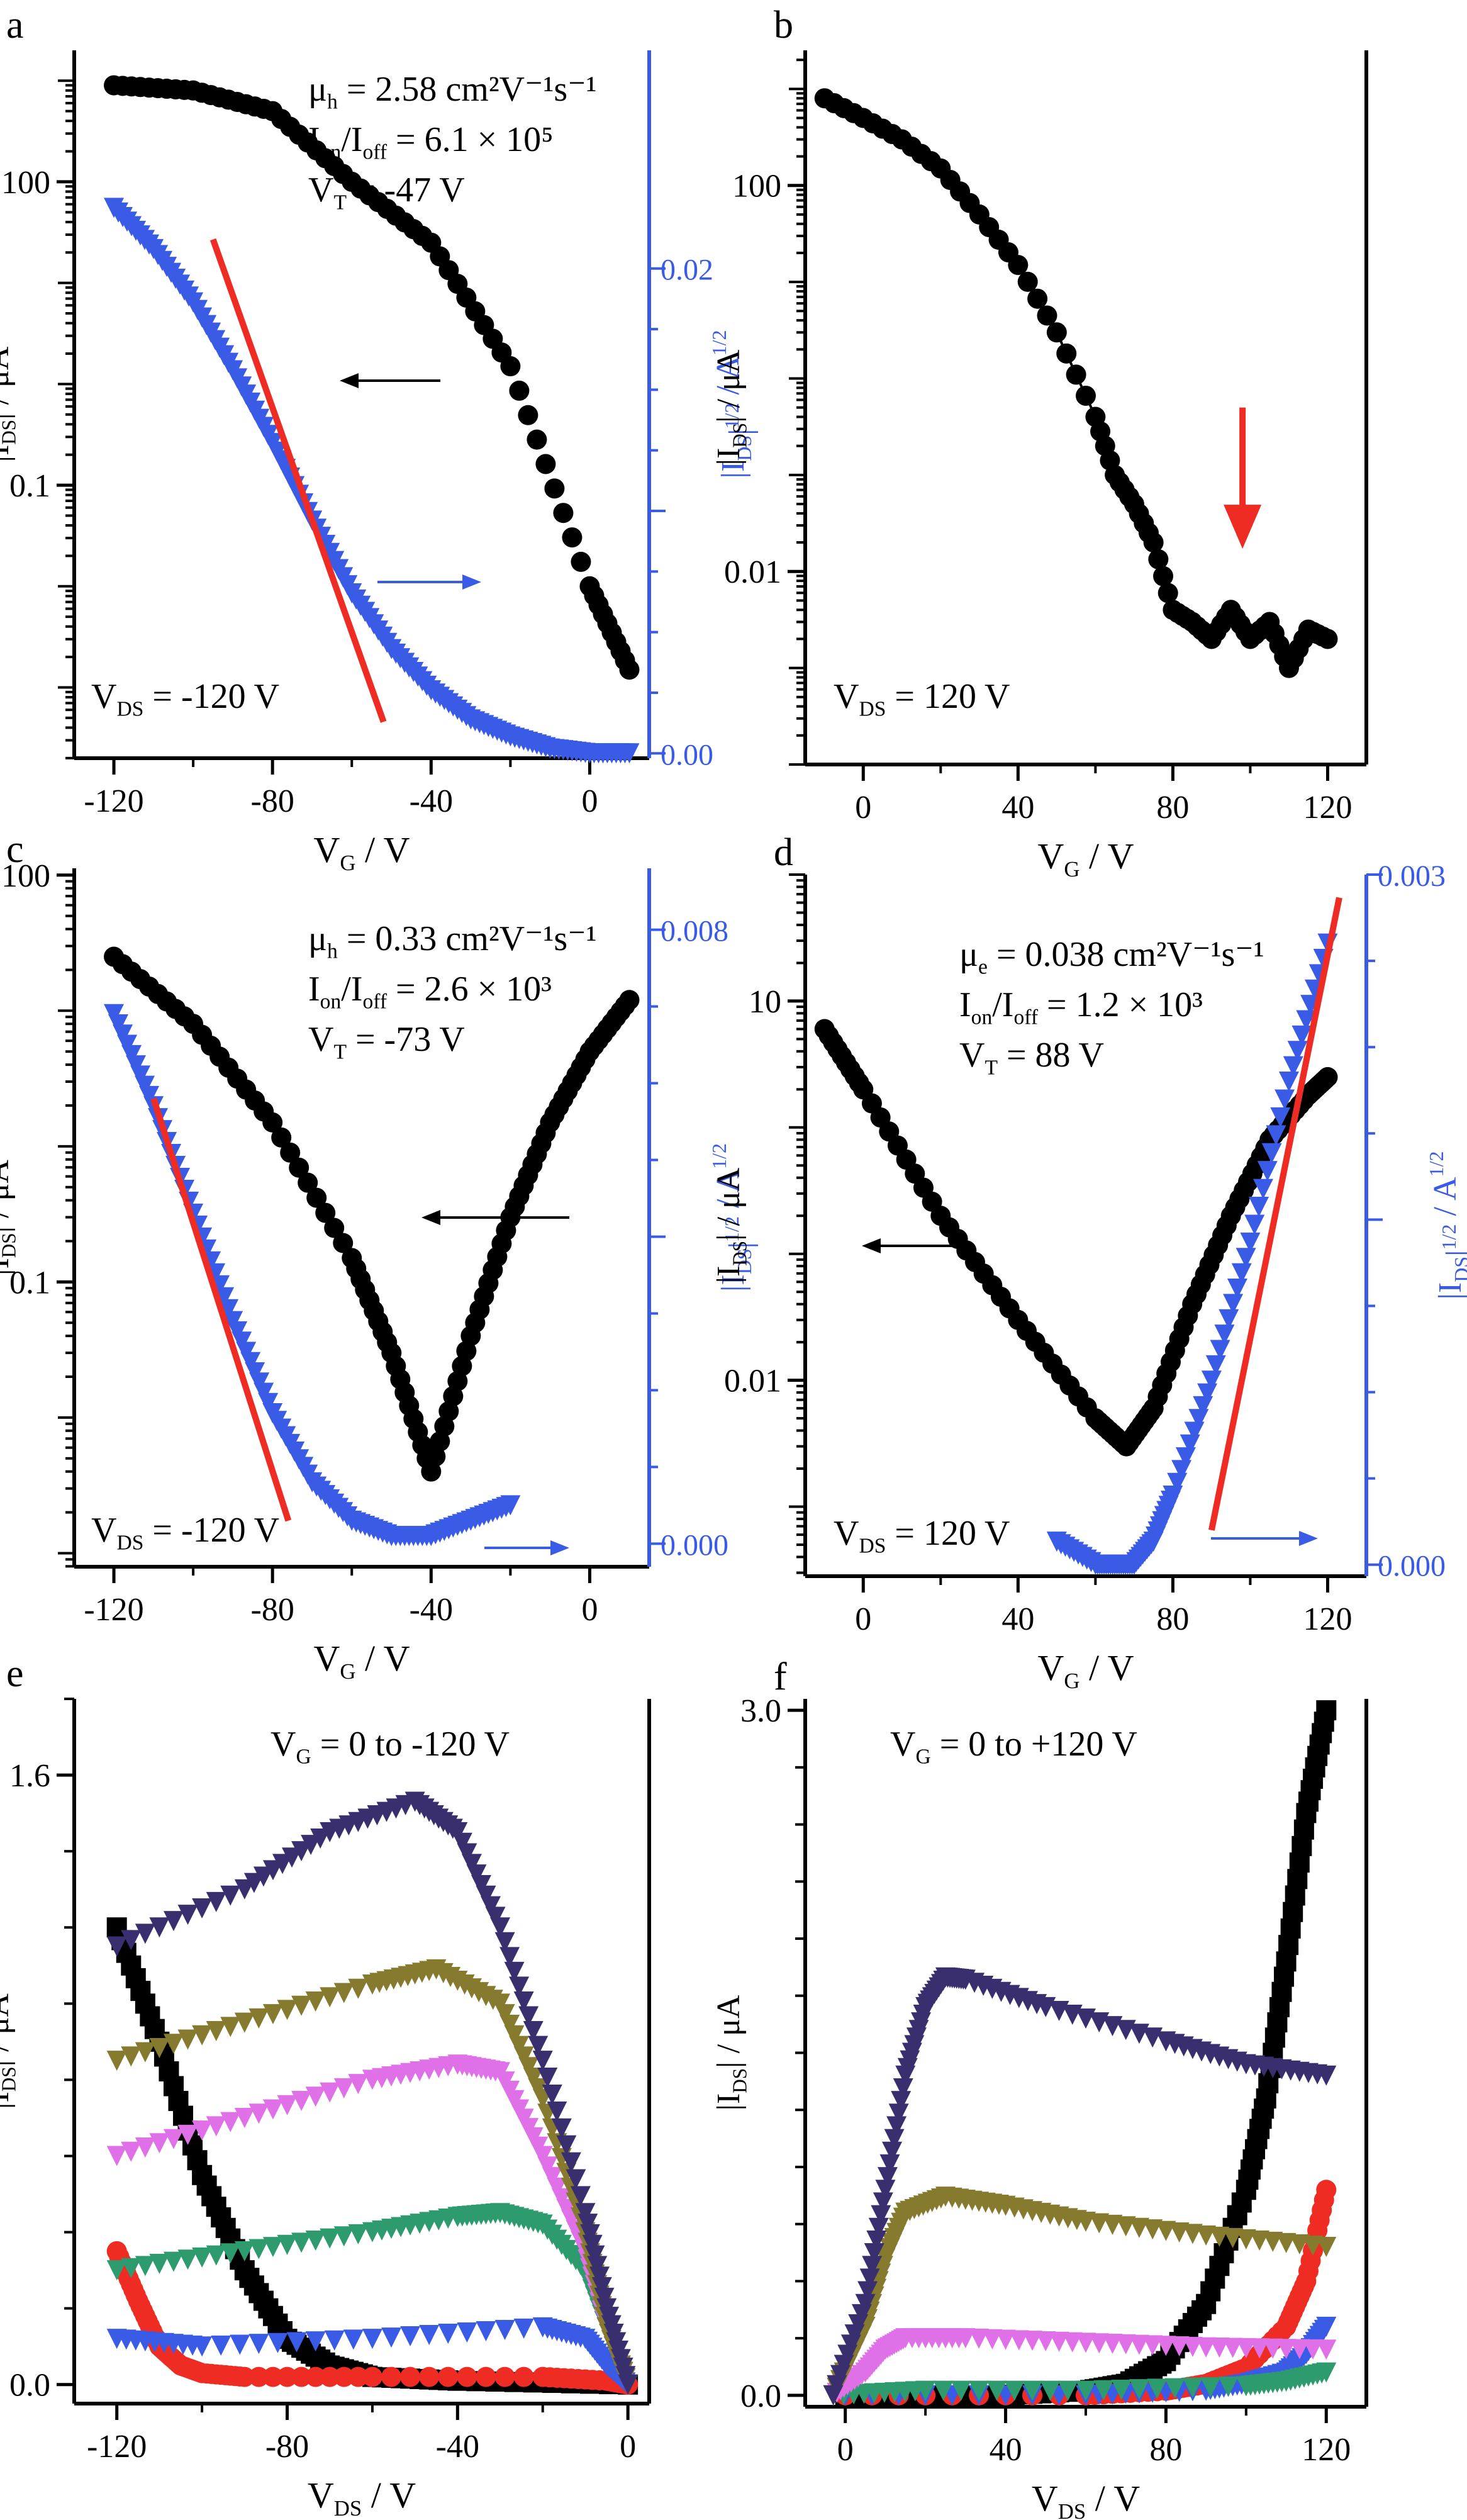  What do you see at coordinates (1111, 956) in the screenshot?
I see `annotation: μe = 0.038 cm²V⁻¹s⁻¹` at bounding box center [1111, 956].